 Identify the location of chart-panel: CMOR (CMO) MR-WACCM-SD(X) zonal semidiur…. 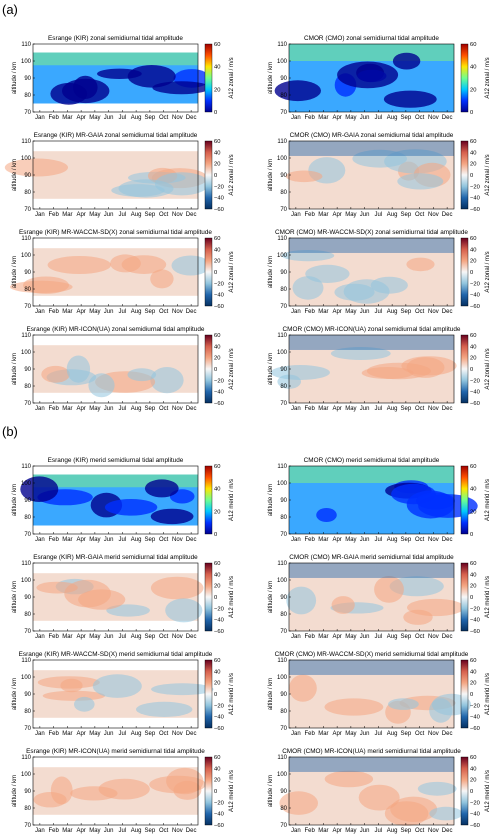
(379, 272).